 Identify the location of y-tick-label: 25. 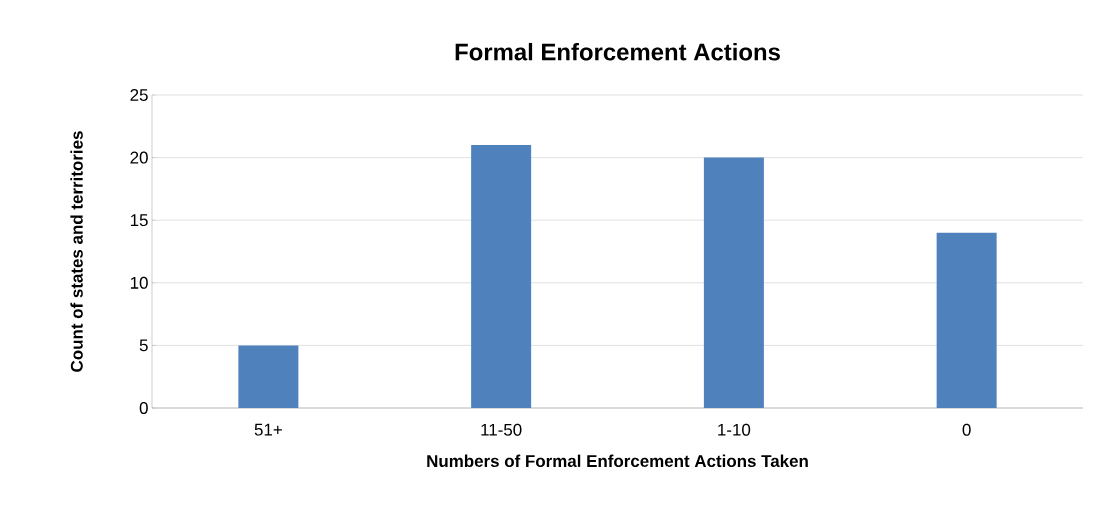
(139, 95).